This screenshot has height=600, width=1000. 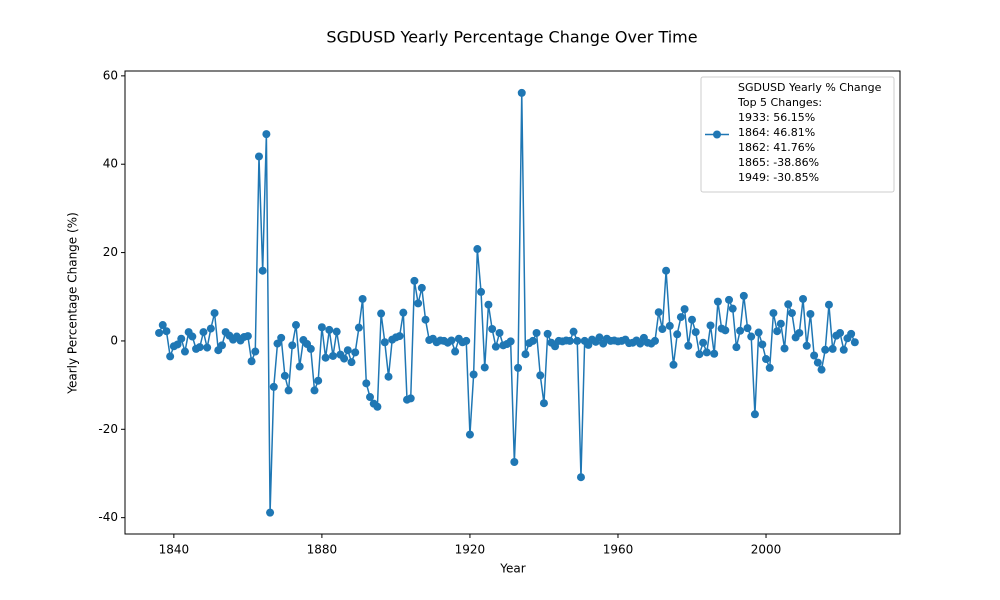 I want to click on x-tick-label: 2000, so click(x=766, y=550).